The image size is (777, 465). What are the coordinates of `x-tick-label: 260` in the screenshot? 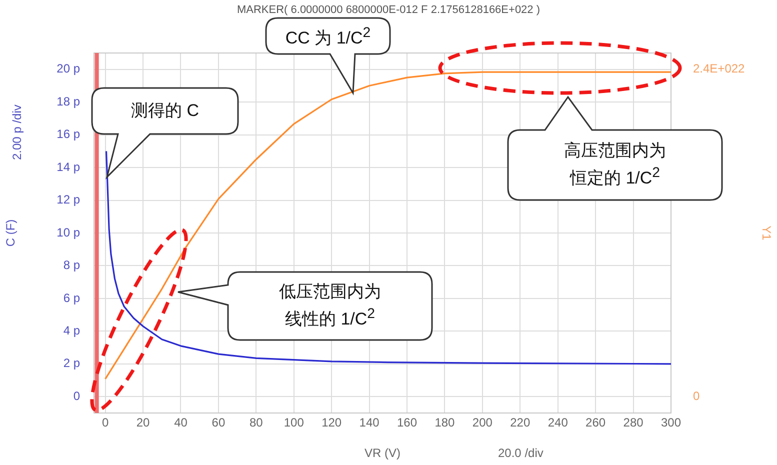 It's located at (596, 423).